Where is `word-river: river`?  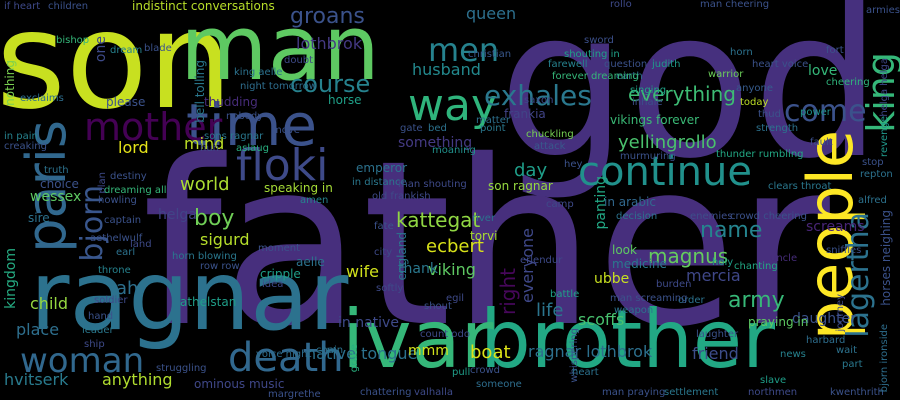
word-river: river is located at coordinates (484, 218).